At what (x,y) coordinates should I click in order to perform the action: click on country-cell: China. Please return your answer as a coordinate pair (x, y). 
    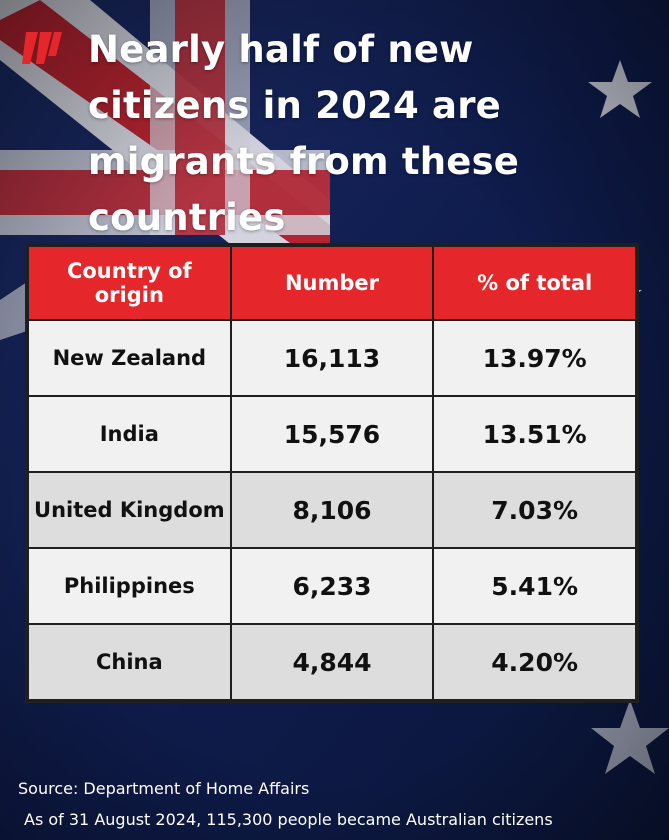
    Looking at the image, I should click on (129, 662).